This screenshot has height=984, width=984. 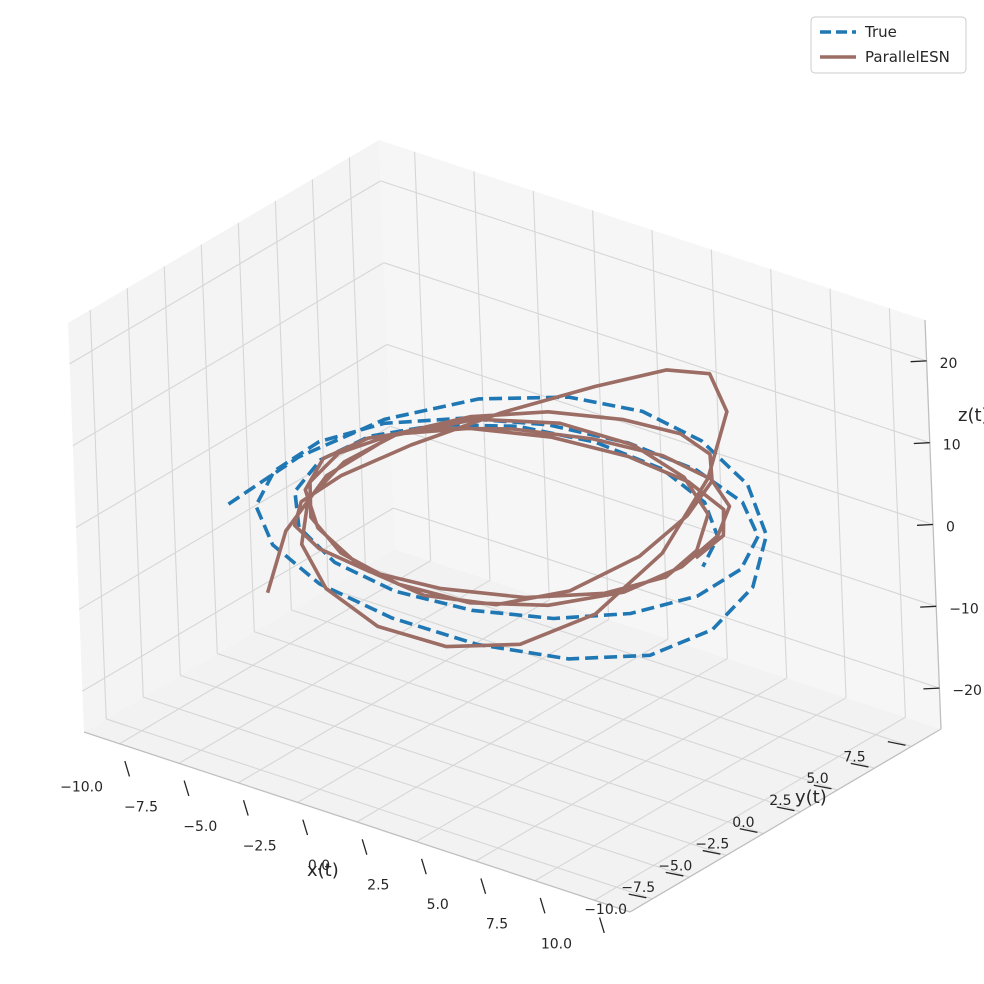 What do you see at coordinates (971, 415) in the screenshot?
I see `z-axis-label: z(t)` at bounding box center [971, 415].